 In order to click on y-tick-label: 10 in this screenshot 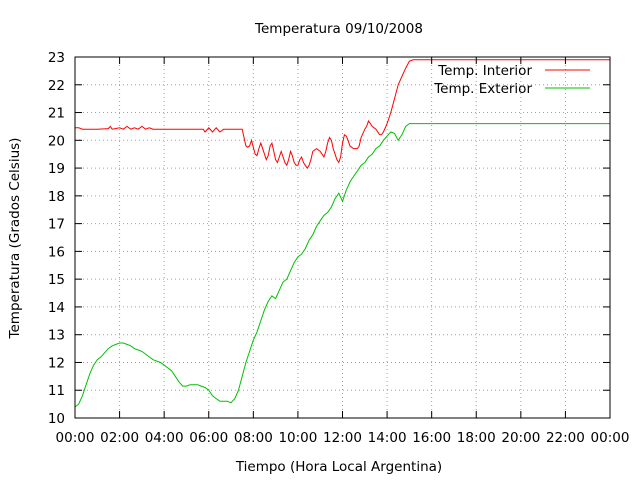, I will do `click(56, 419)`.